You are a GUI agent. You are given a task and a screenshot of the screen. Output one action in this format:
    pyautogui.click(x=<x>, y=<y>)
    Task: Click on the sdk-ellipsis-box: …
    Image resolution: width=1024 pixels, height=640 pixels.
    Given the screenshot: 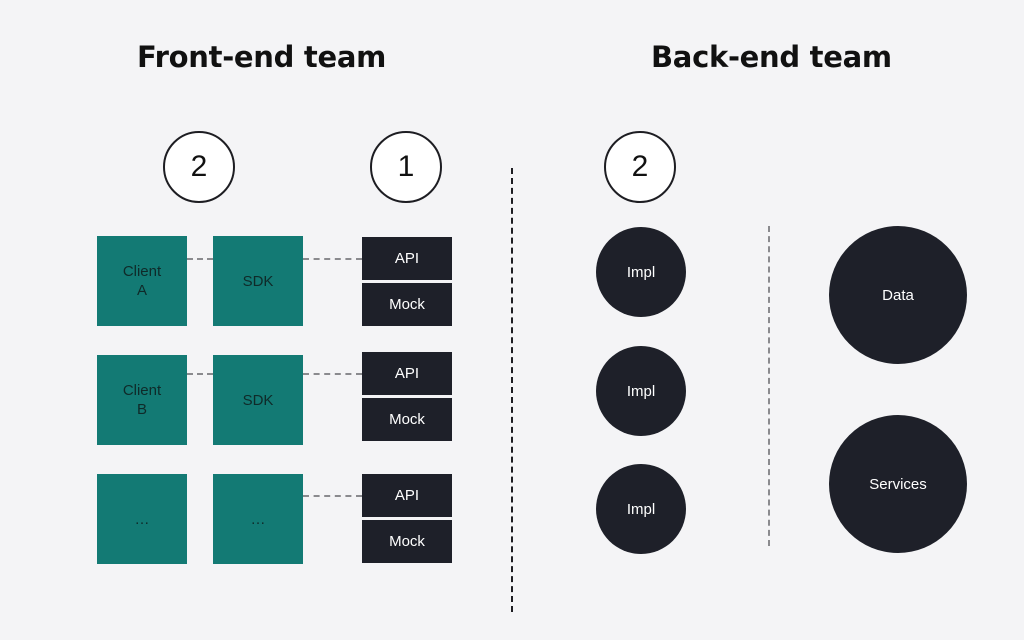 What is the action you would take?
    pyautogui.click(x=258, y=519)
    